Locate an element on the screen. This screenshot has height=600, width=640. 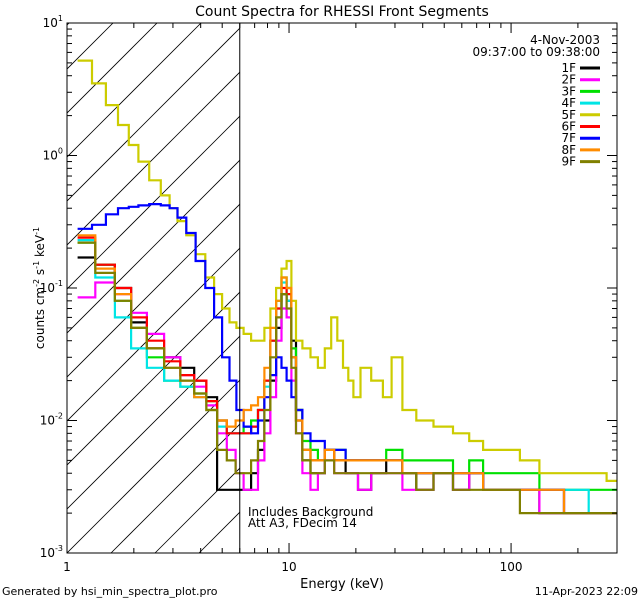
observation-date: 4-Nov-2003 is located at coordinates (565, 40).